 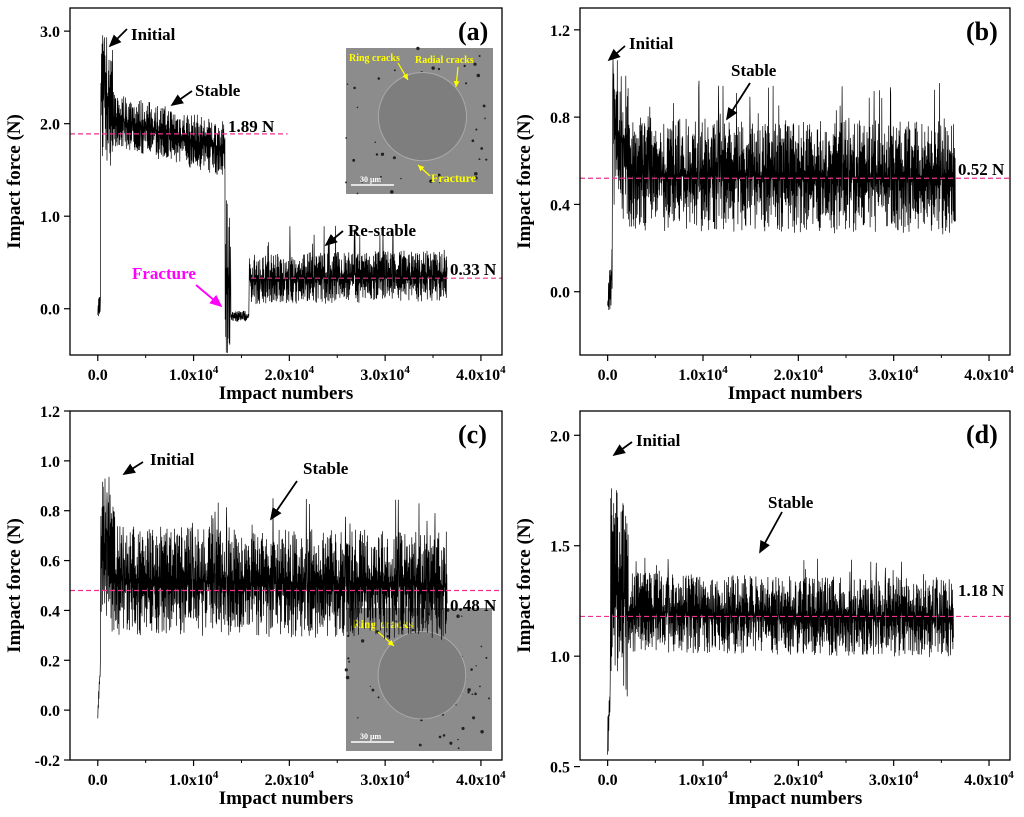 I want to click on panel-label: (d), so click(x=982, y=434).